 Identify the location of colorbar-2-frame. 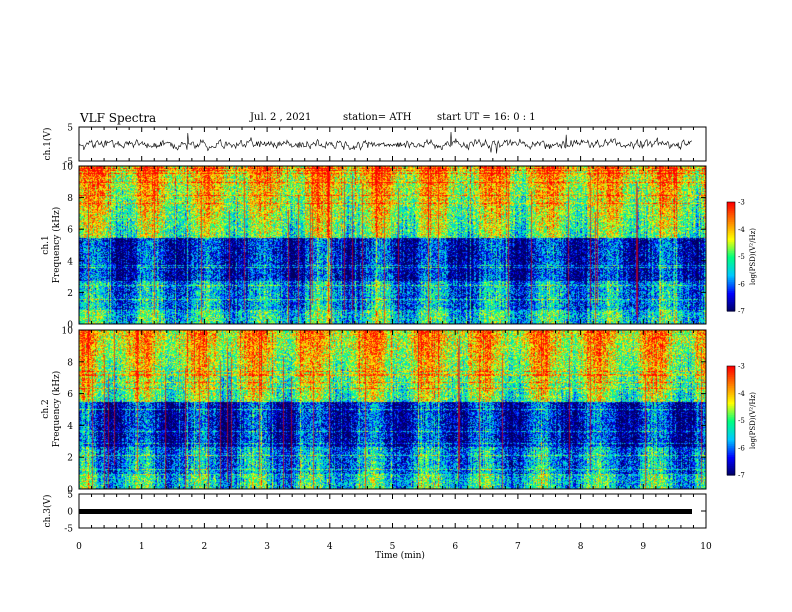
(731, 420).